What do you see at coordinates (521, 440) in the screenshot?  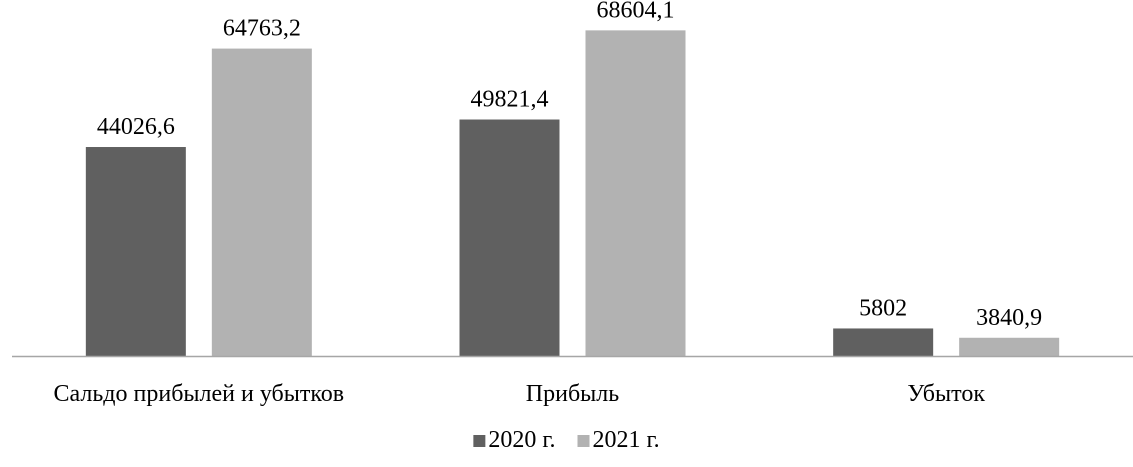 I see `legend-label-2020-г: 2020 г.` at bounding box center [521, 440].